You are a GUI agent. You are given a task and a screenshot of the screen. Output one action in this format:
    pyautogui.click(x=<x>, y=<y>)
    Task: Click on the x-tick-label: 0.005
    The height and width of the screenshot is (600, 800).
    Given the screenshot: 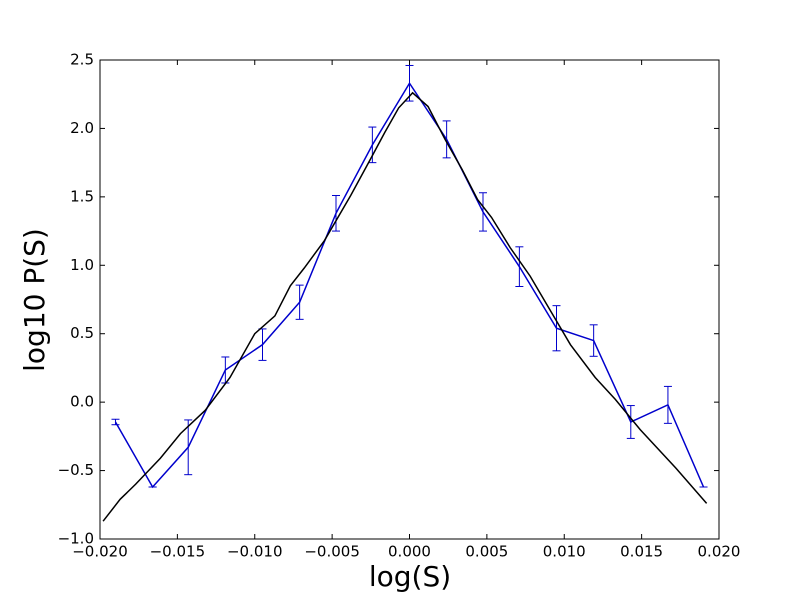 What is the action you would take?
    pyautogui.click(x=486, y=552)
    